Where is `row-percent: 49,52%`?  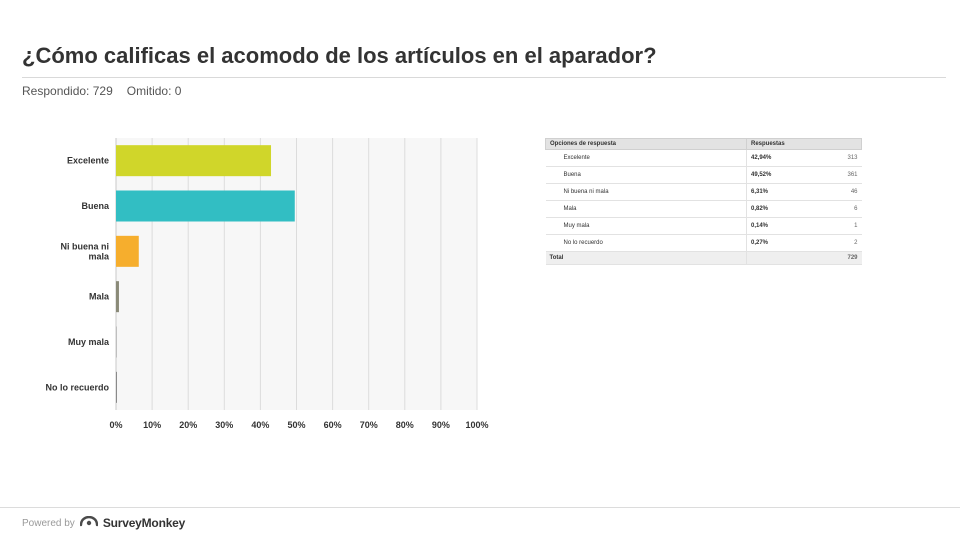 row-percent: 49,52% is located at coordinates (776, 175).